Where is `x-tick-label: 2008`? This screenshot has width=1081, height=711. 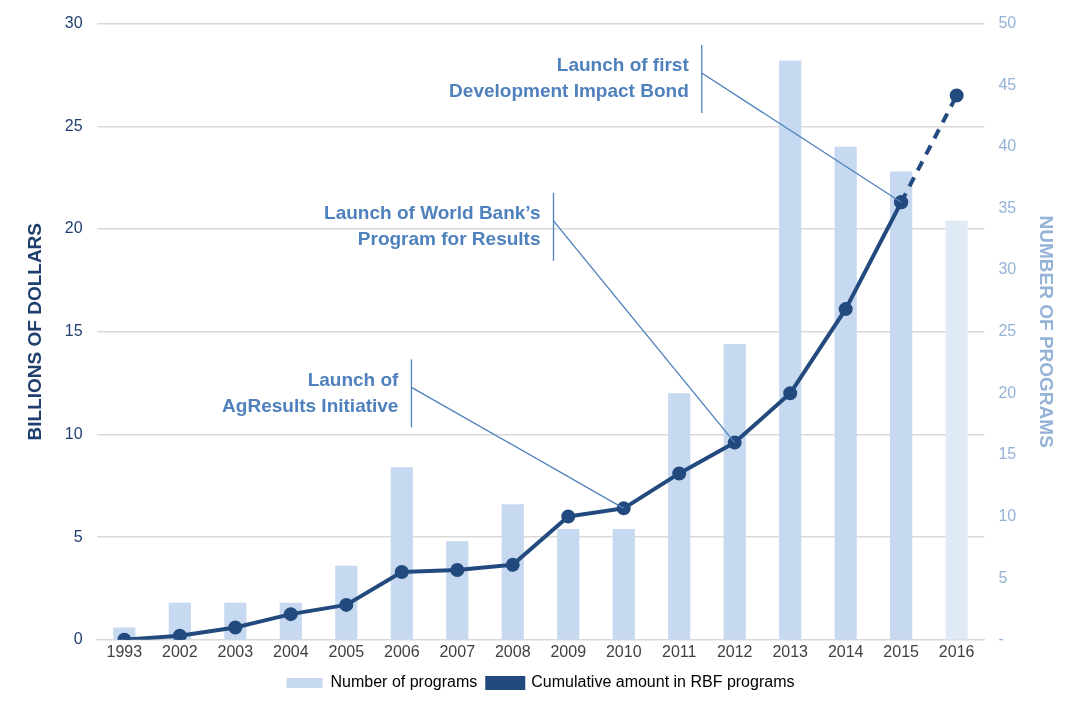
x-tick-label: 2008 is located at coordinates (512, 651).